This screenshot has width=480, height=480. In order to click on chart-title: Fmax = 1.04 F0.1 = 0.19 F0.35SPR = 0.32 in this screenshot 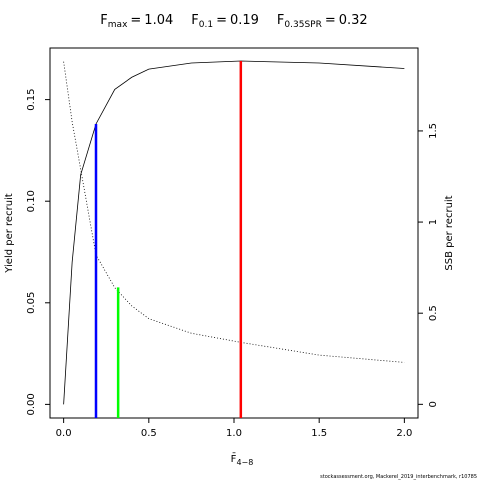, I will do `click(233, 21)`.